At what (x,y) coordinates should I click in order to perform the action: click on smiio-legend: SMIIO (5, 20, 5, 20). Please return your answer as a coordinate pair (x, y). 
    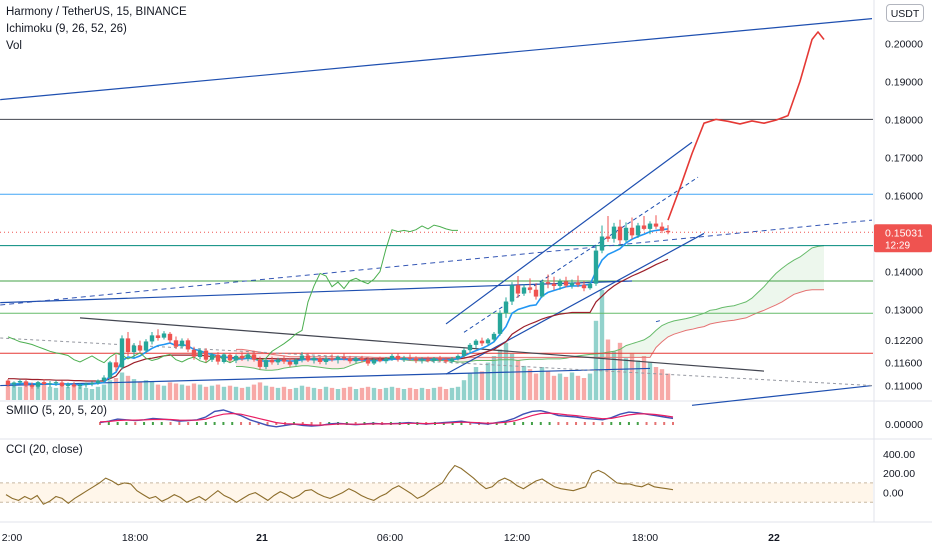
    Looking at the image, I should click on (56, 411).